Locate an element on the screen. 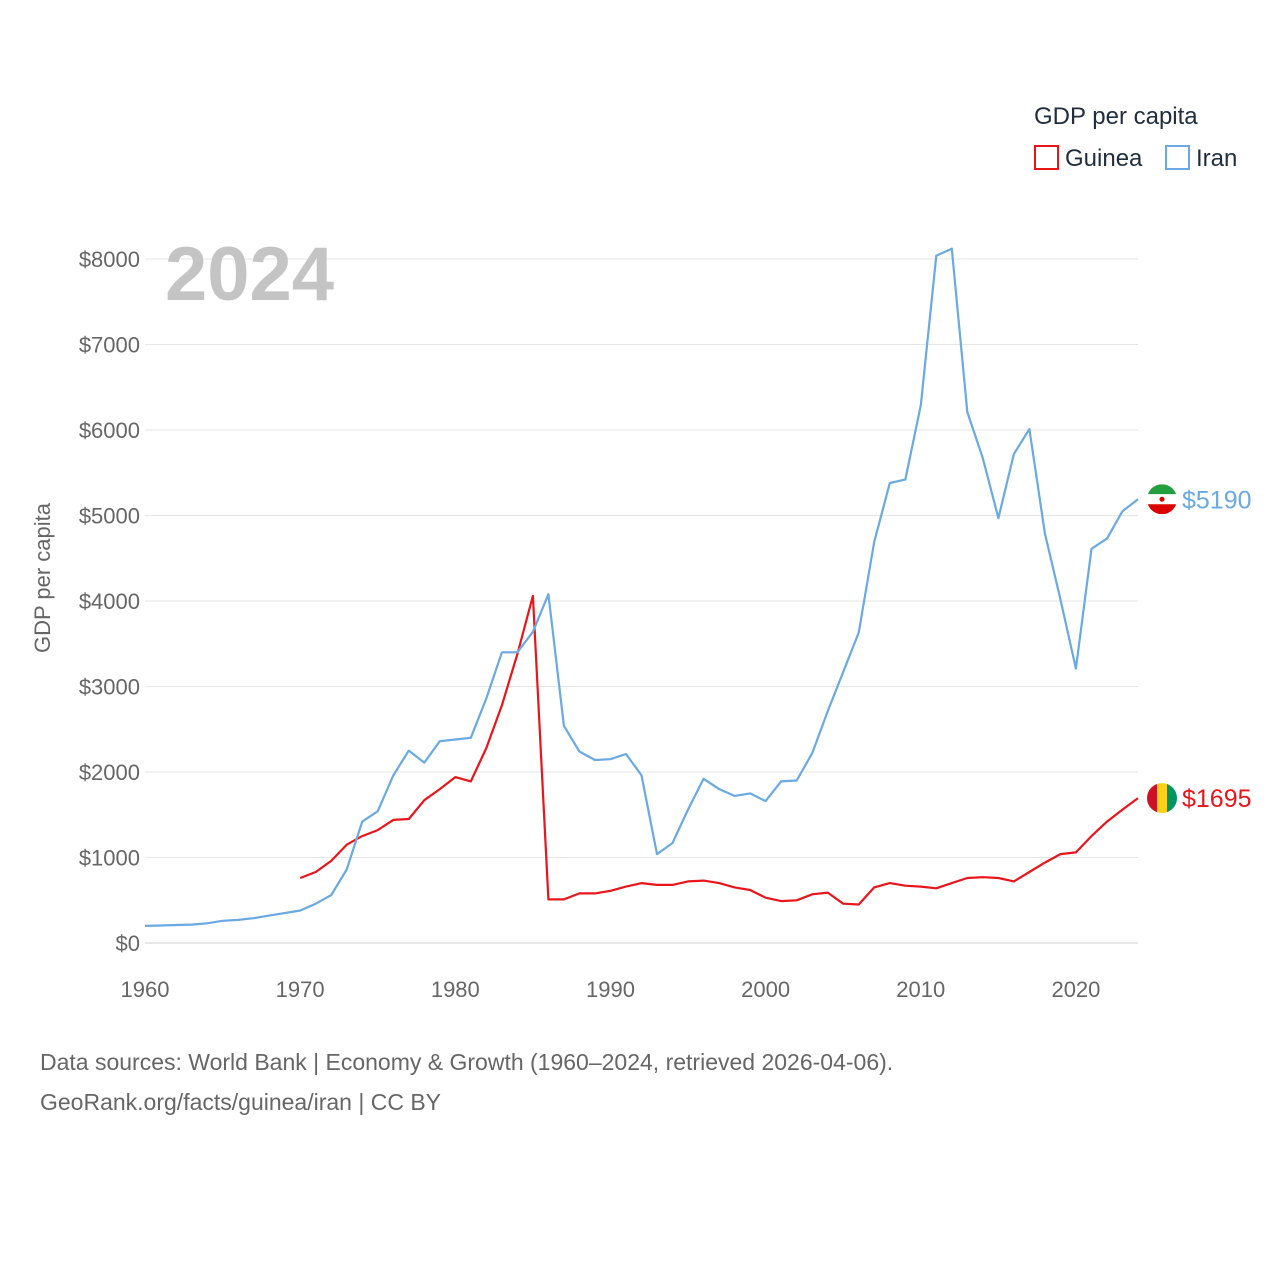 The height and width of the screenshot is (1280, 1280). legend-item-iran: Iran is located at coordinates (1201, 158).